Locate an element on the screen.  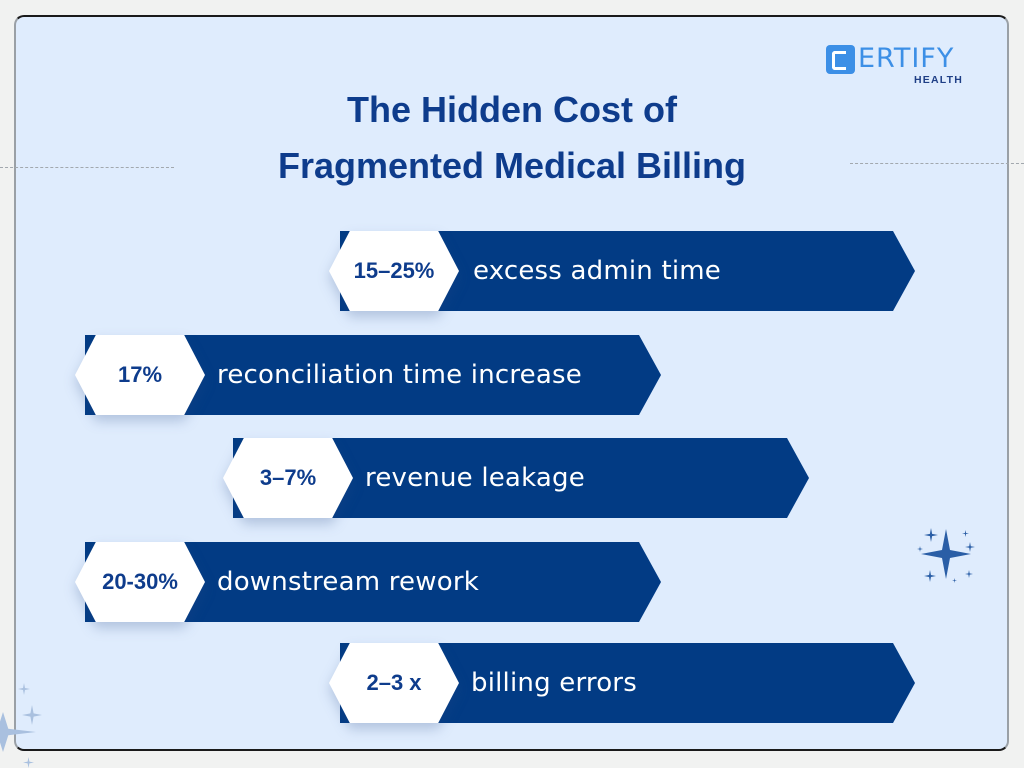
hexagon-badge-shape: 3–7% is located at coordinates (288, 478).